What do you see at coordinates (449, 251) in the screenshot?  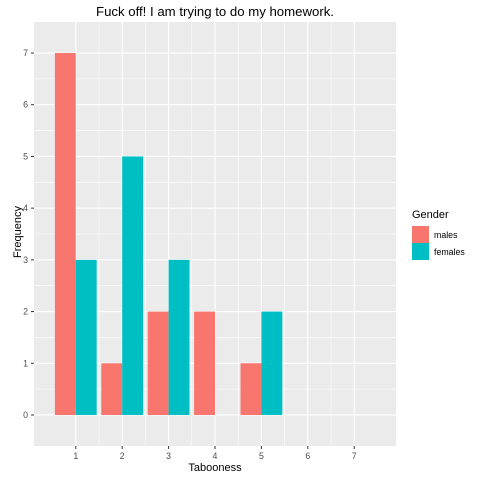 I see `legend-label-females: females` at bounding box center [449, 251].